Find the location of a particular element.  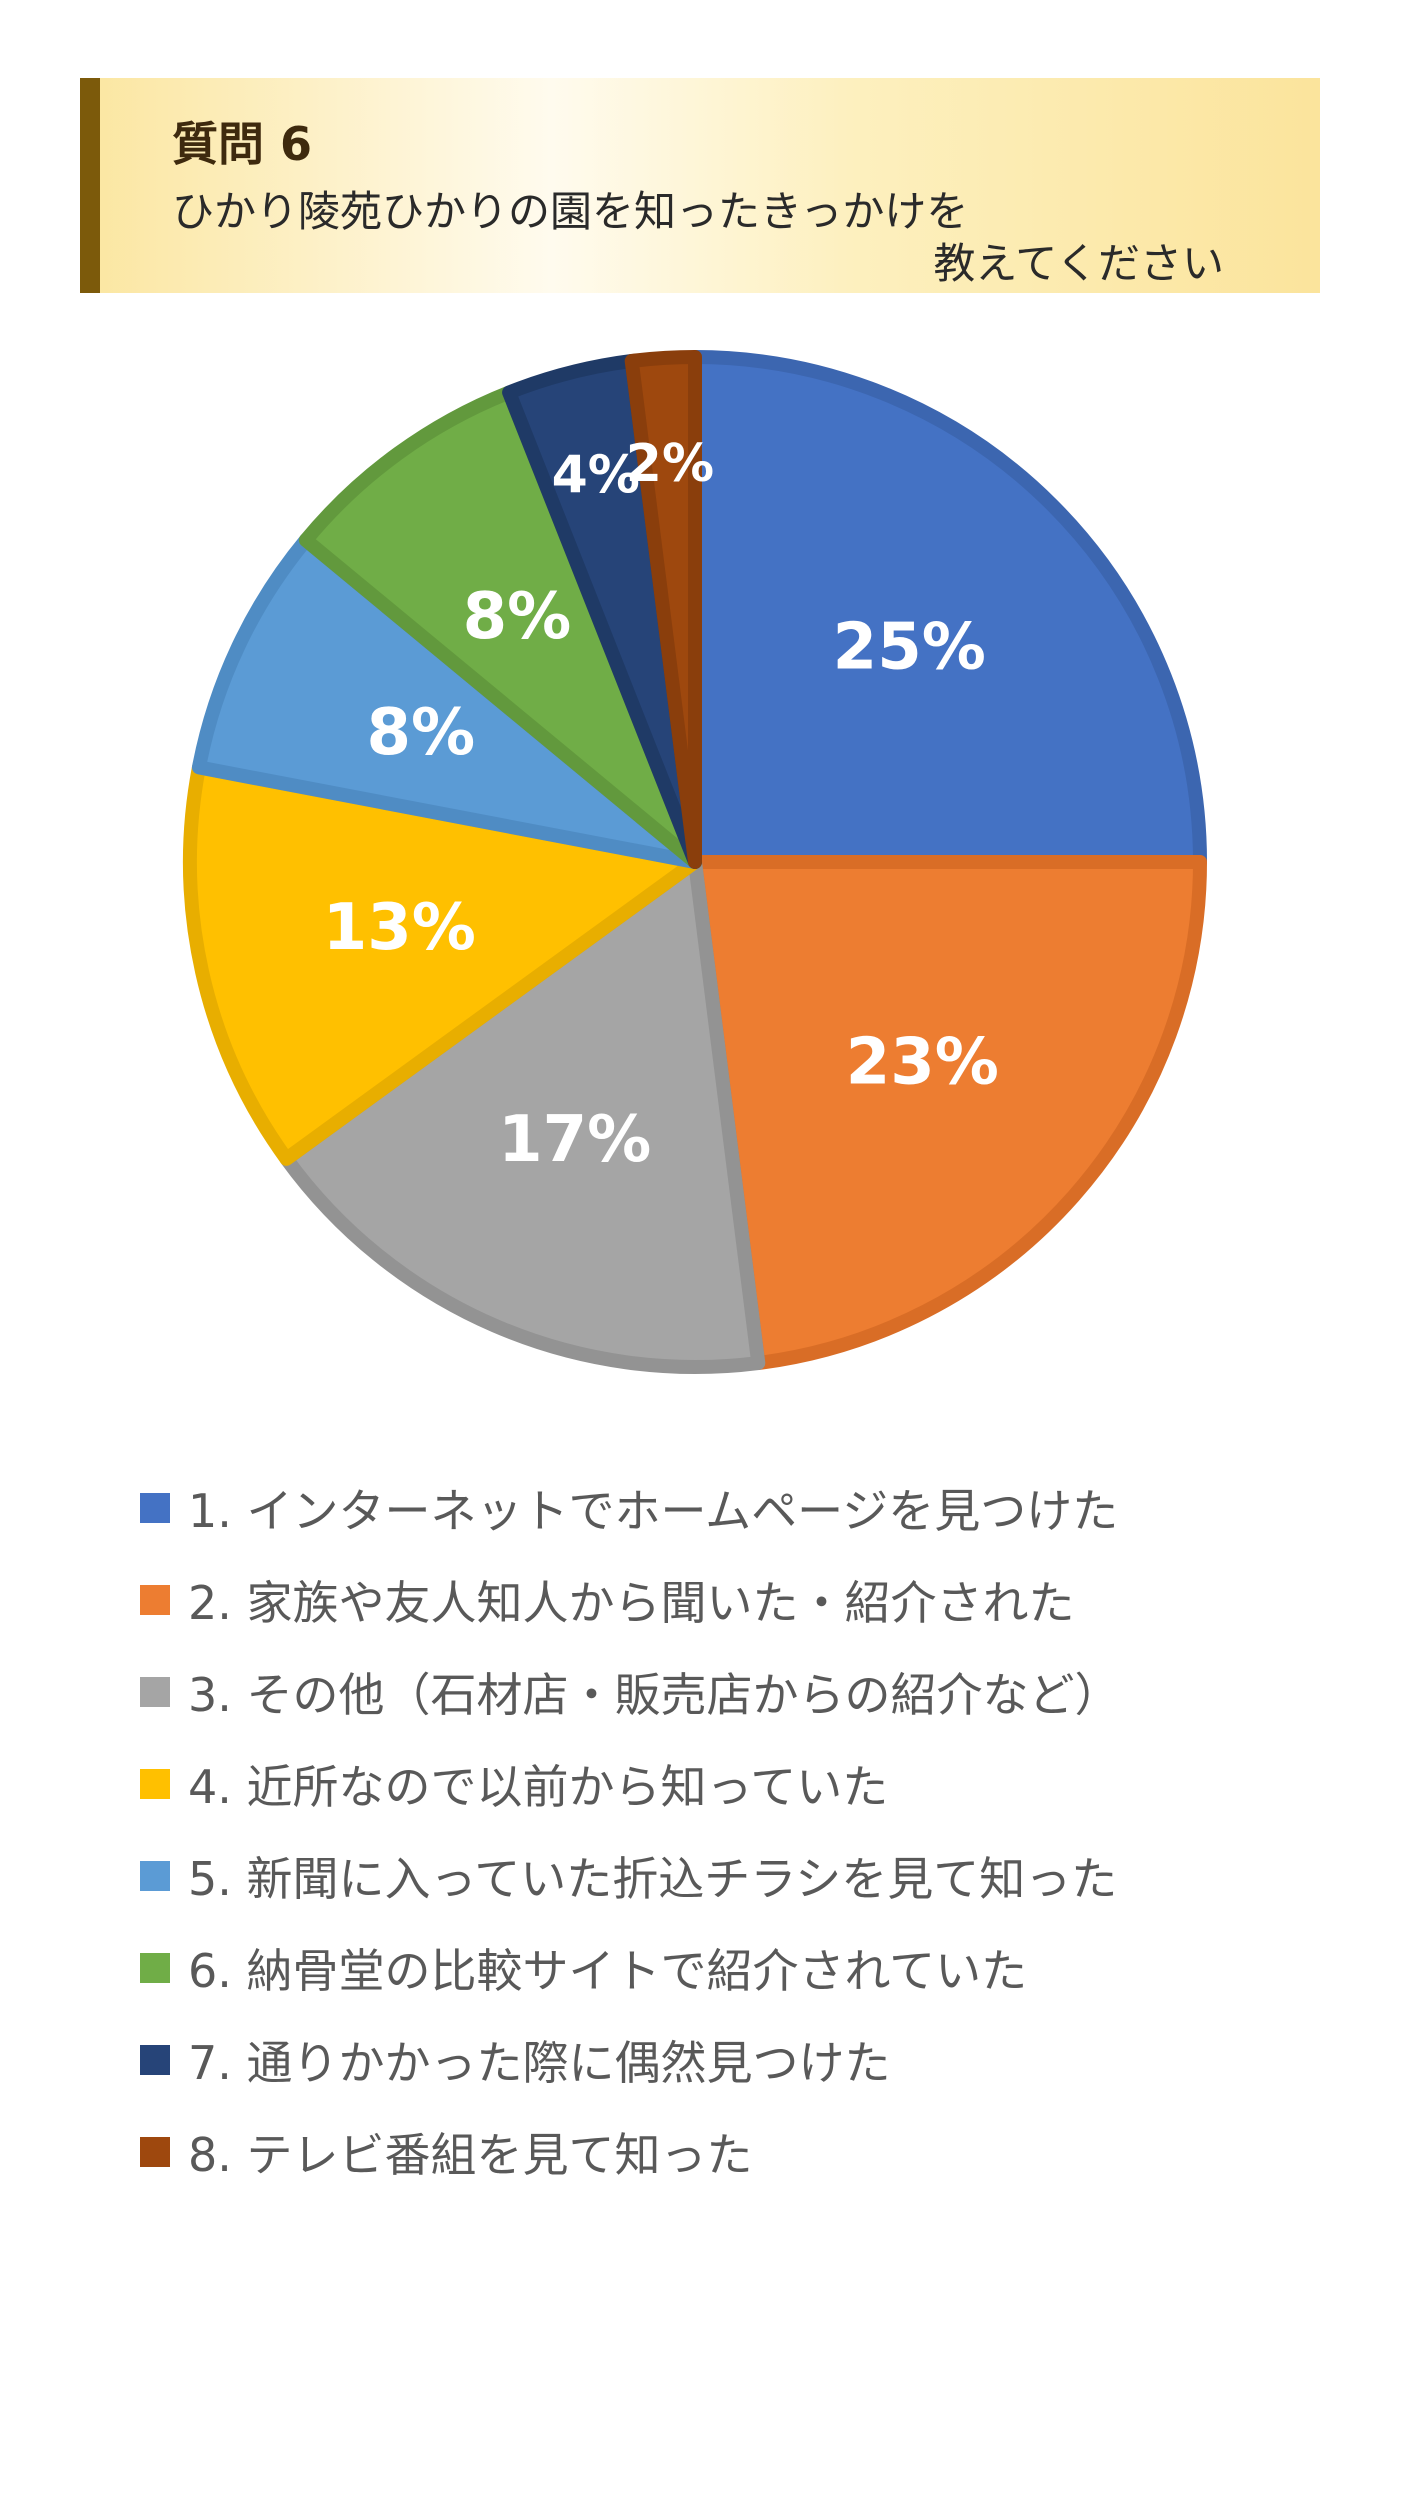

legend-label-2: 2. 家族や友人知人から聞いた・紹介された is located at coordinates (631, 1603).